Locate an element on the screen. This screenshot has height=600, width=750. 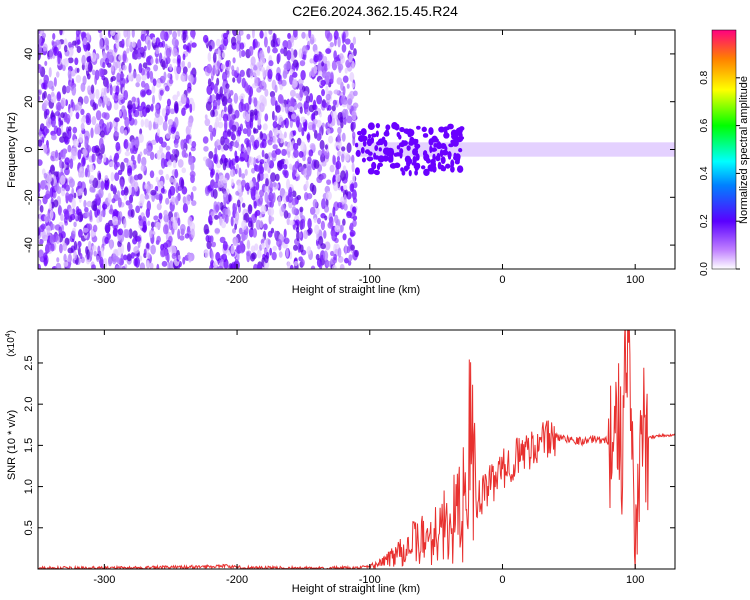
y-tick-label: 20 is located at coordinates (29, 102).